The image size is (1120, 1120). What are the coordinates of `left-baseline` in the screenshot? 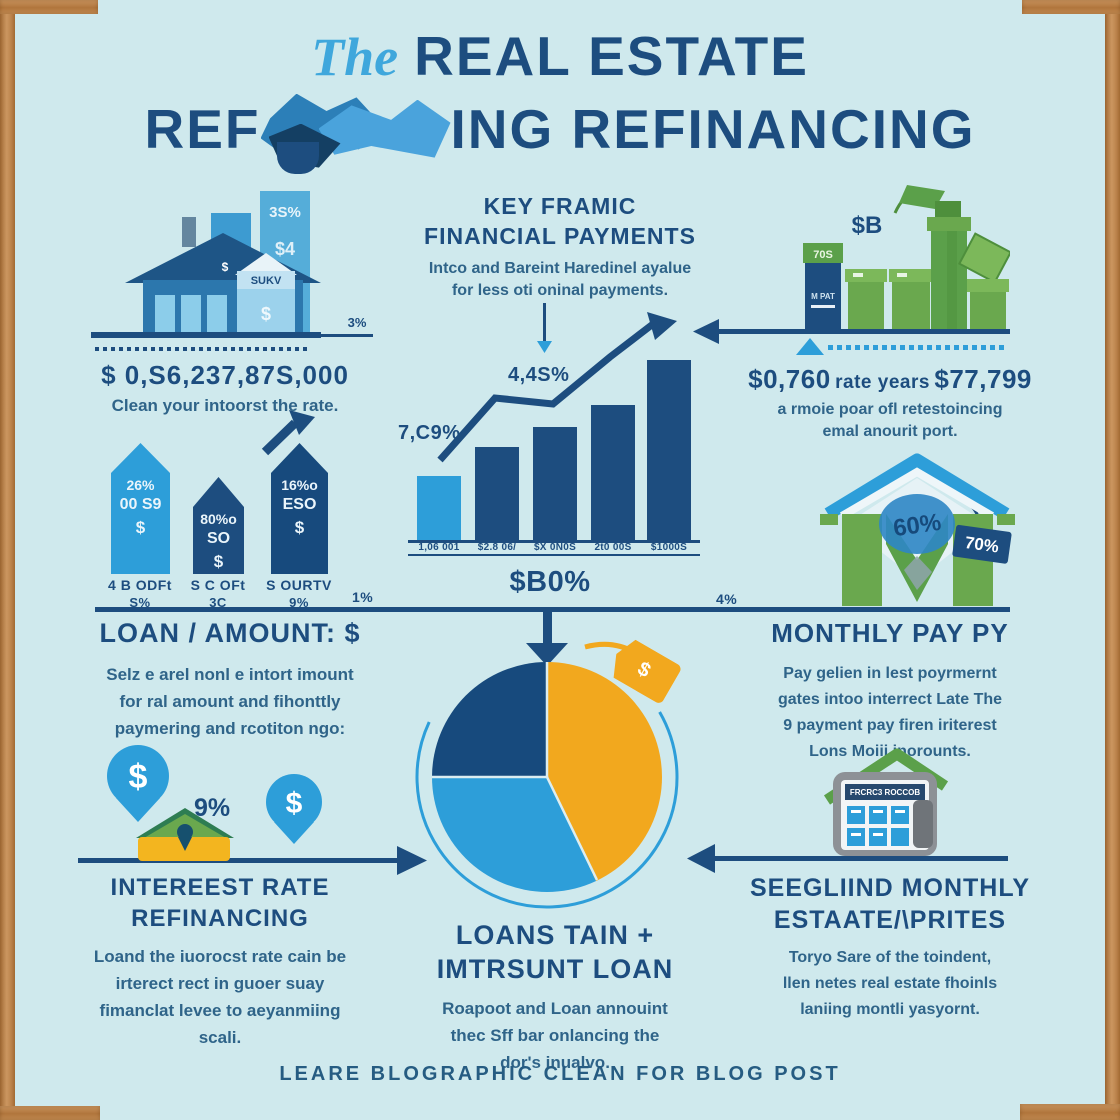 It's located at (206, 335).